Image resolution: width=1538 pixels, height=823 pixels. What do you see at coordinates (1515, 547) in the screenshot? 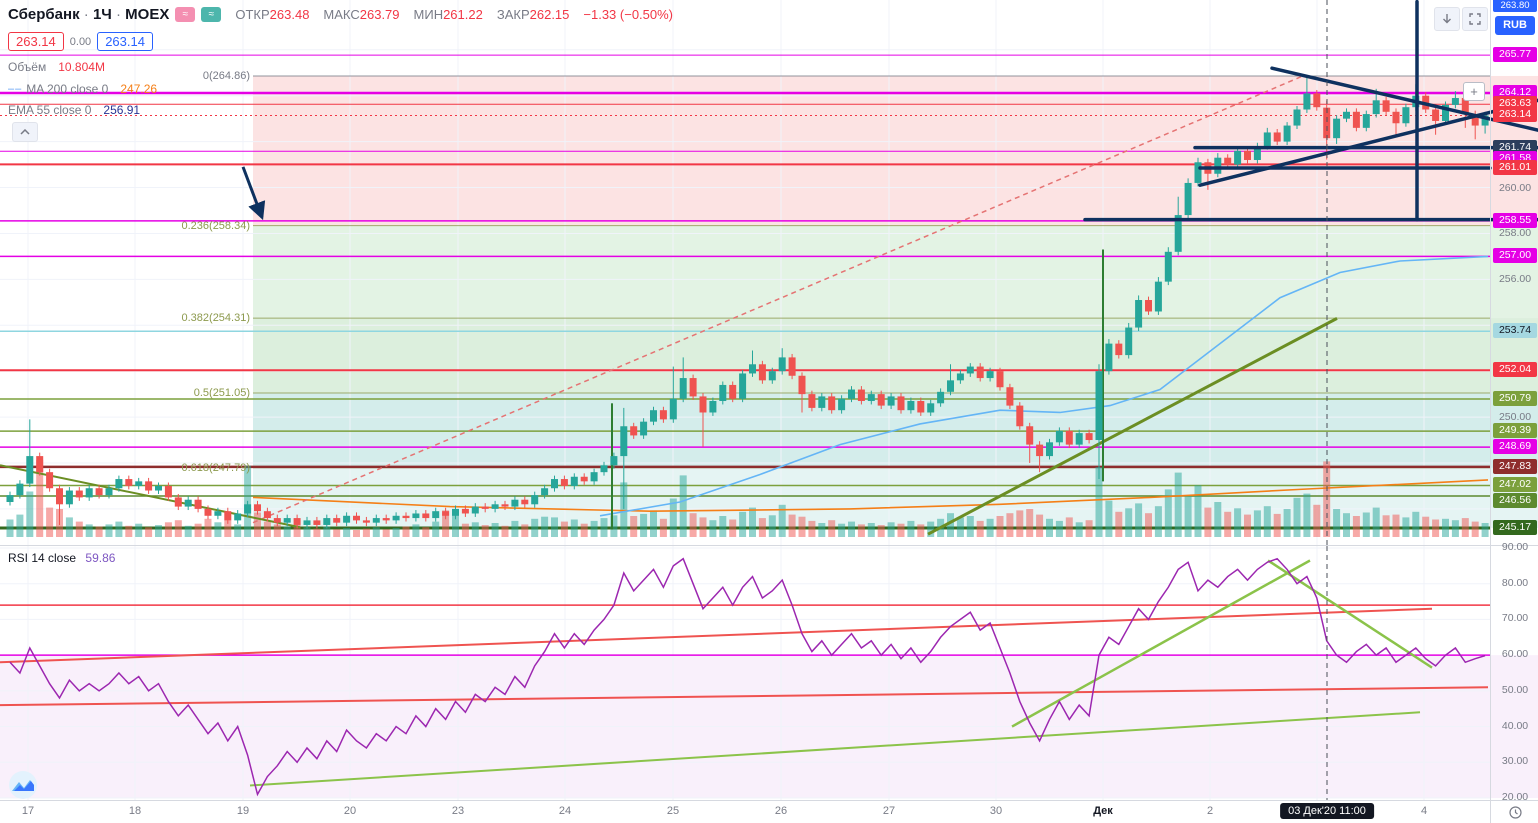
I see `rsi-scale-tick: 90.00` at bounding box center [1515, 547].